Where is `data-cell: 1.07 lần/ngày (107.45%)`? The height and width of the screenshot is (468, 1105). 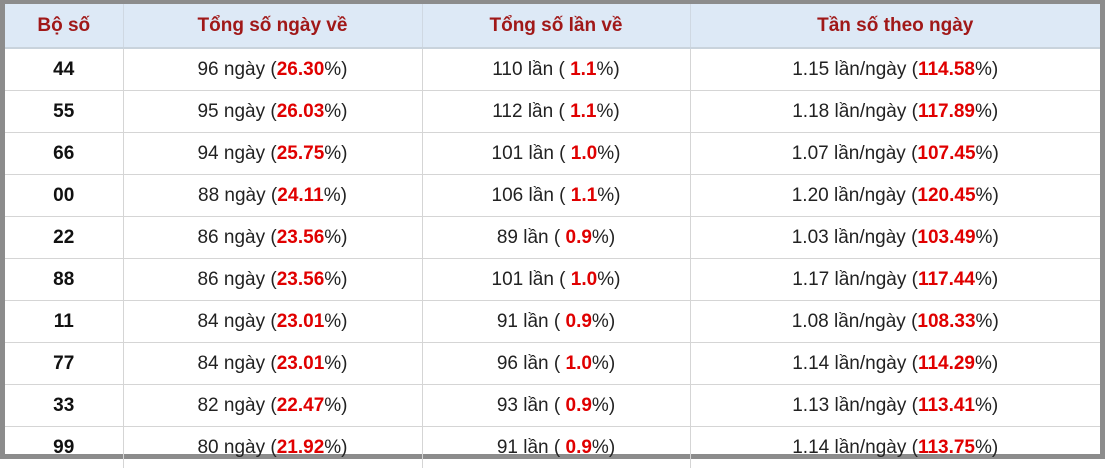 data-cell: 1.07 lần/ngày (107.45%) is located at coordinates (895, 154).